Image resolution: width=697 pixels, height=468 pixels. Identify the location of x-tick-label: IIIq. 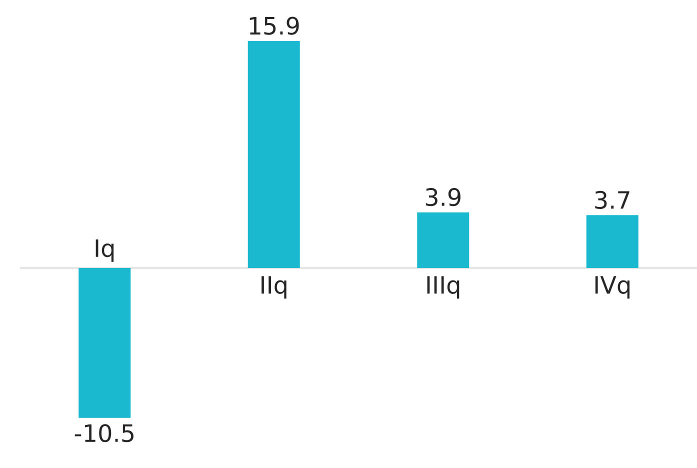
(443, 287).